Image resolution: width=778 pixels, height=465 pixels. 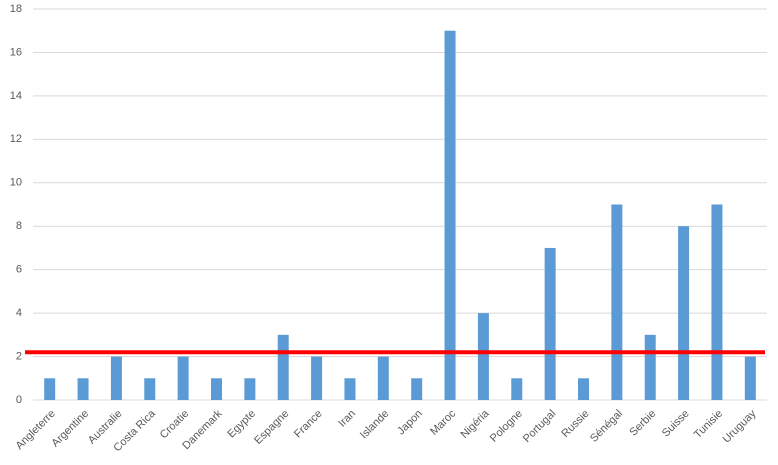 I want to click on x-tick-label: Suisse, so click(x=676, y=424).